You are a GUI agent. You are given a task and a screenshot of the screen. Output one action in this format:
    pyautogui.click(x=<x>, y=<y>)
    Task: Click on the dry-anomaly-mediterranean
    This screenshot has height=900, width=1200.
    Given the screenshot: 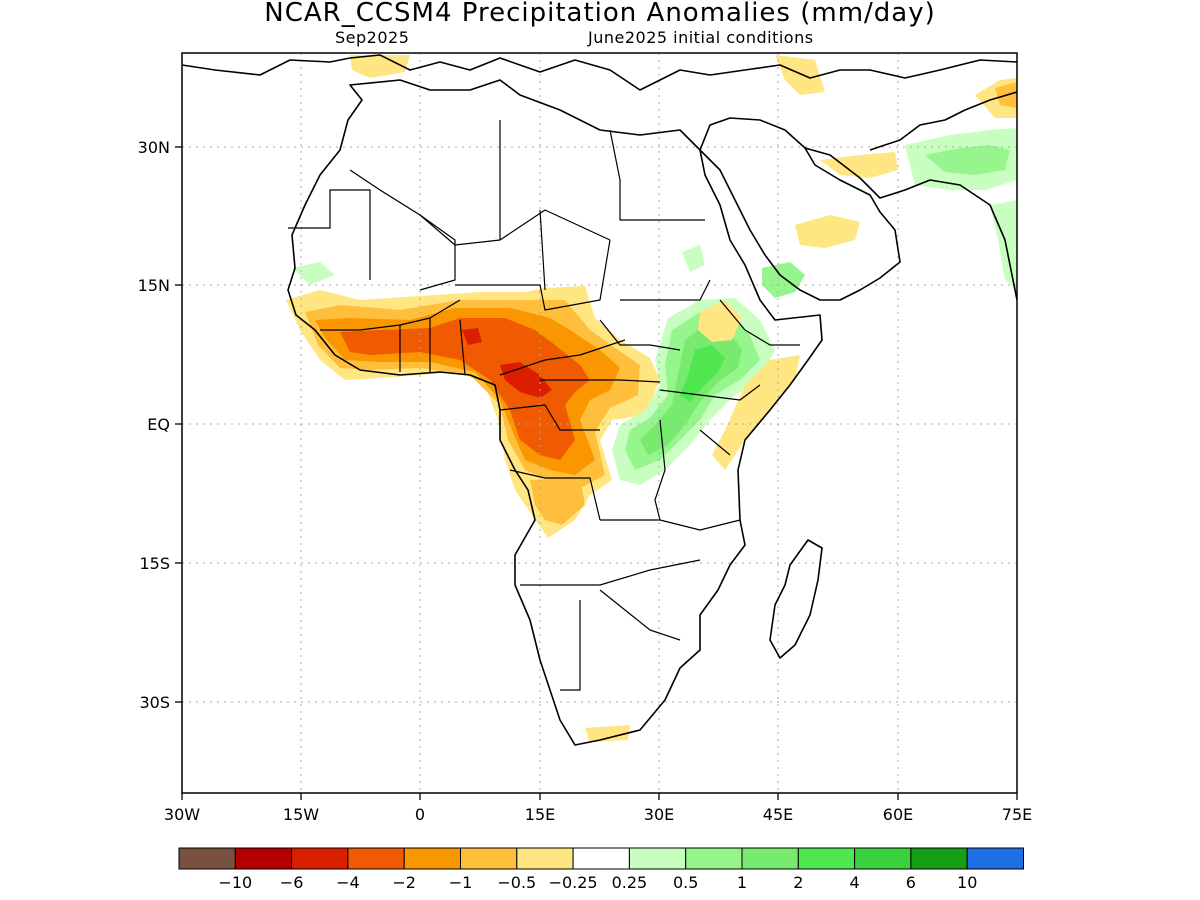 What is the action you would take?
    pyautogui.click(x=380, y=66)
    